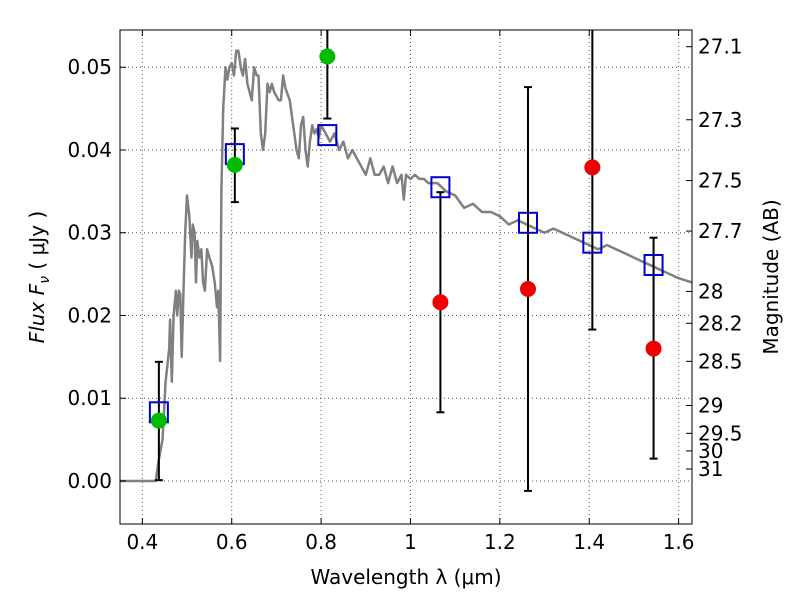 The width and height of the screenshot is (800, 600). What do you see at coordinates (710, 291) in the screenshot?
I see `y2-tick-label: 28` at bounding box center [710, 291].